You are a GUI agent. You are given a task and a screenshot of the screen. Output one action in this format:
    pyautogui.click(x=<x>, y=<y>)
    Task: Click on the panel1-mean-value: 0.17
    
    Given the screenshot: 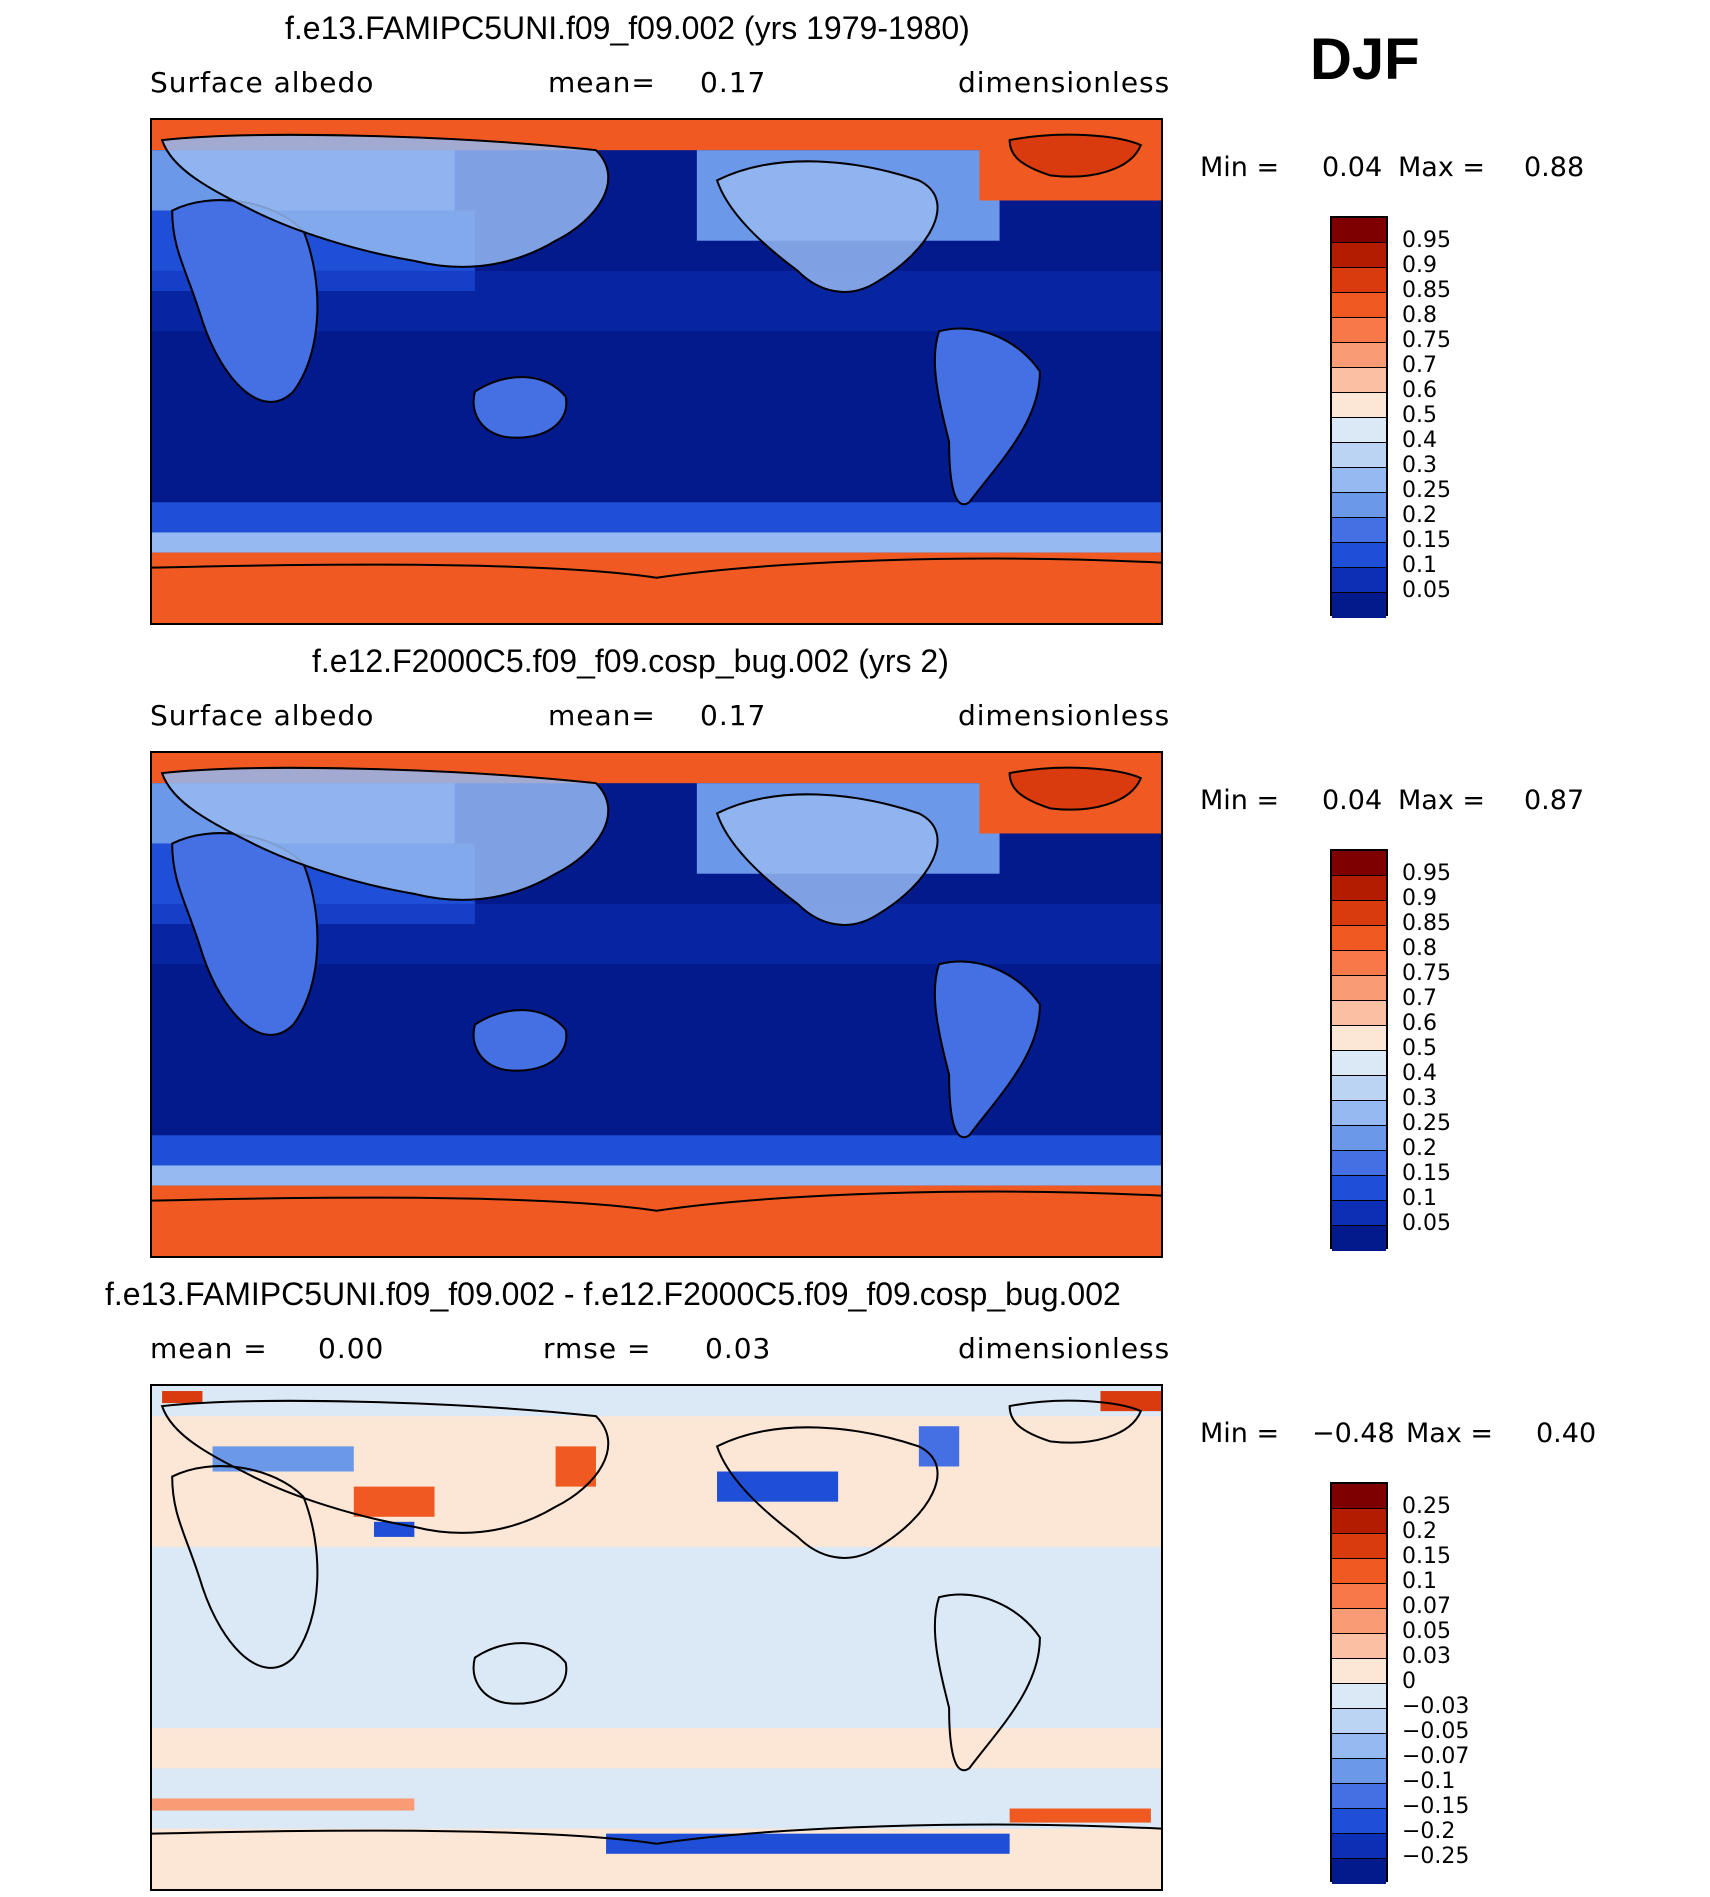 What is the action you would take?
    pyautogui.click(x=733, y=82)
    